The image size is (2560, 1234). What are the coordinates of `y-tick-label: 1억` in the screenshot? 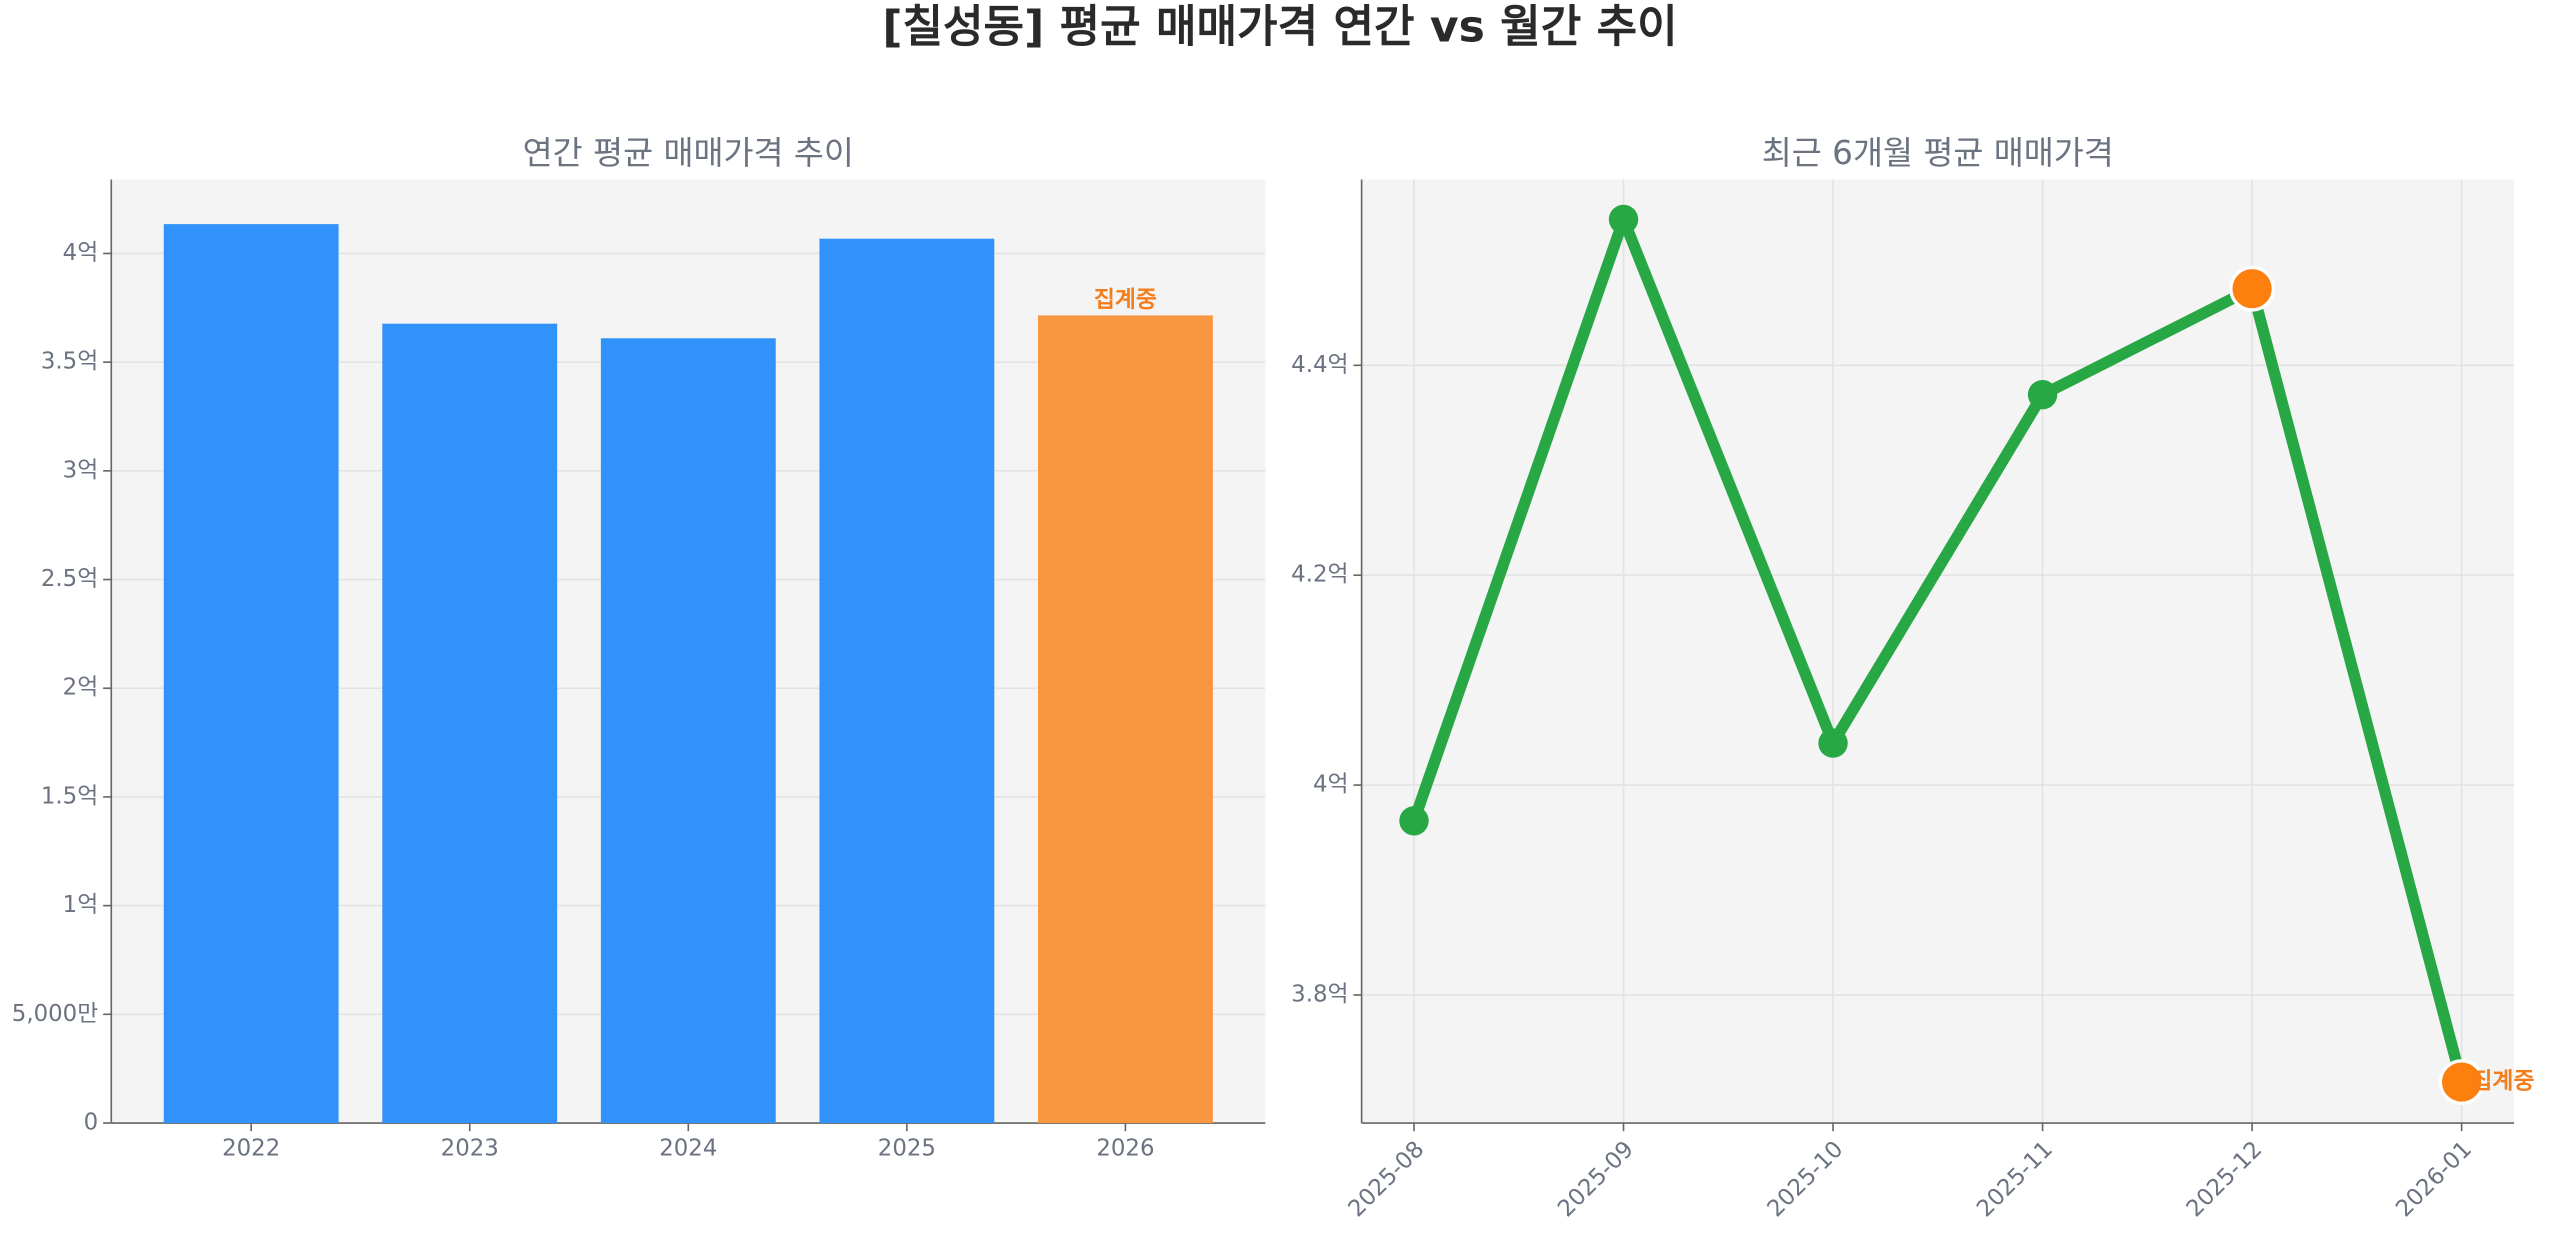 It's located at (81, 905).